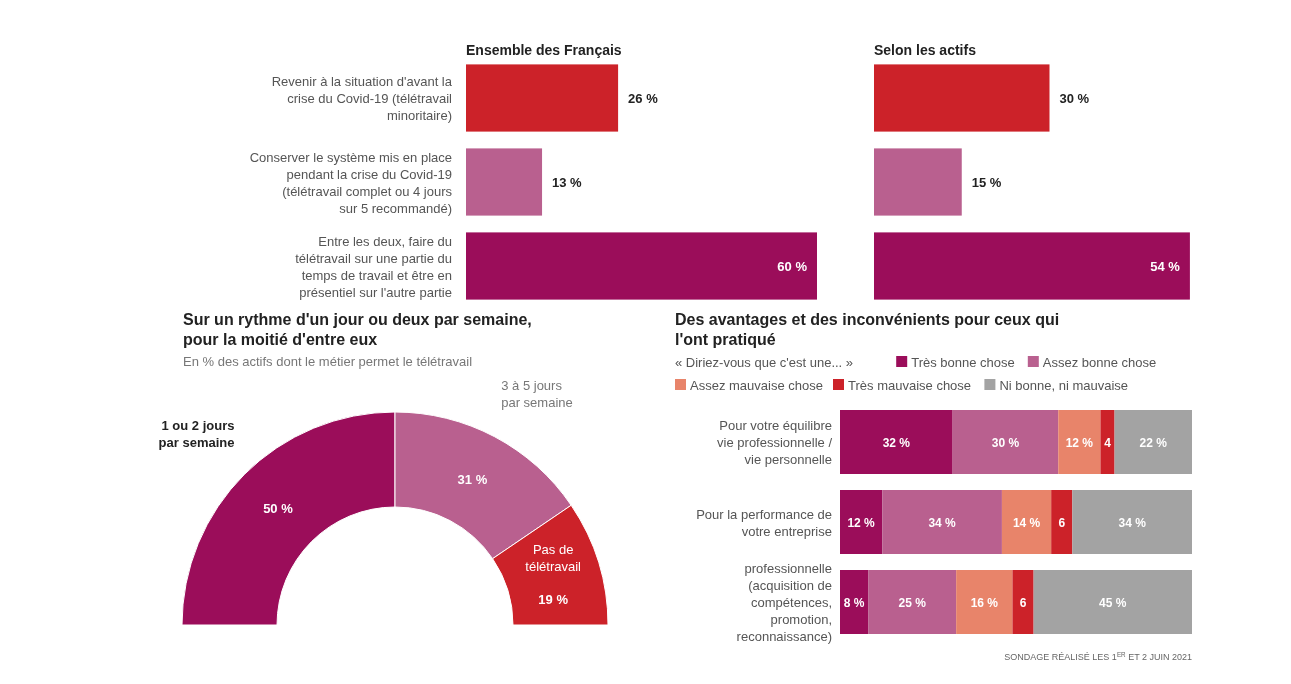 This screenshot has height=684, width=1291. Describe the element at coordinates (553, 600) in the screenshot. I see `data-label: 19 %` at that location.